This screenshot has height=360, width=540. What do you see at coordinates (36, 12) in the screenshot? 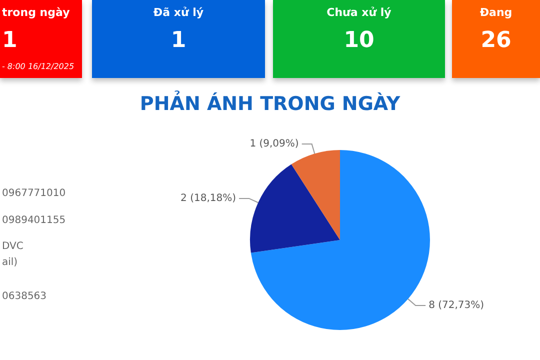
I see `category-label: trong ngày` at bounding box center [36, 12].